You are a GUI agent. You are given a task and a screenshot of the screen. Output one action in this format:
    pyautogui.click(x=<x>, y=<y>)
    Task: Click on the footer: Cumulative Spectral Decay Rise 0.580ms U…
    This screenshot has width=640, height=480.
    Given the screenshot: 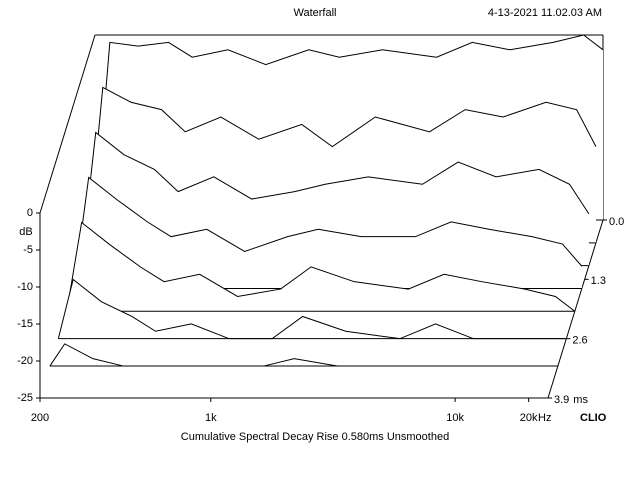 What is the action you would take?
    pyautogui.click(x=315, y=437)
    